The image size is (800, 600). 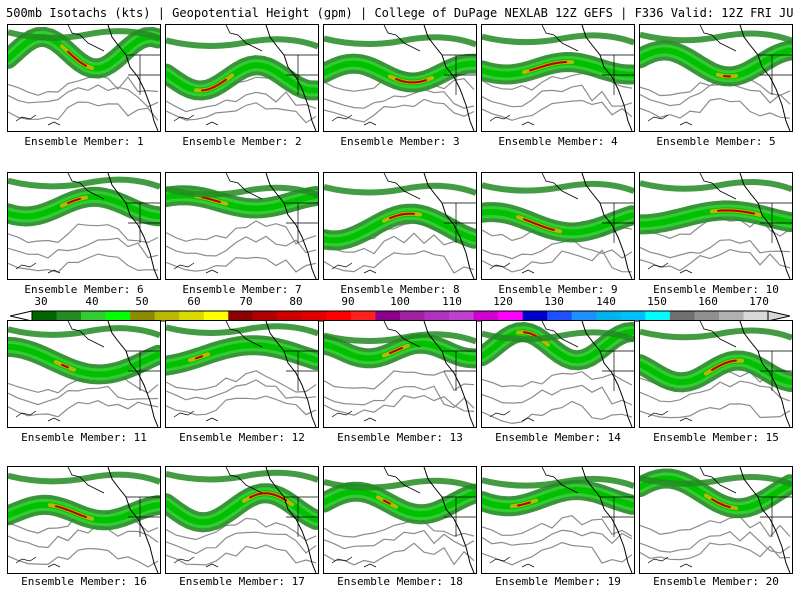 What do you see at coordinates (558, 437) in the screenshot?
I see `ensemble-caption-14: Ensemble Member: 14` at bounding box center [558, 437].